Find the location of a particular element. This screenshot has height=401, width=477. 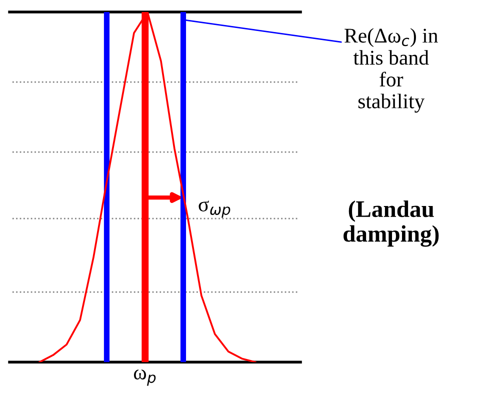

text: ω$_{p}$ is located at coordinates (145, 378).